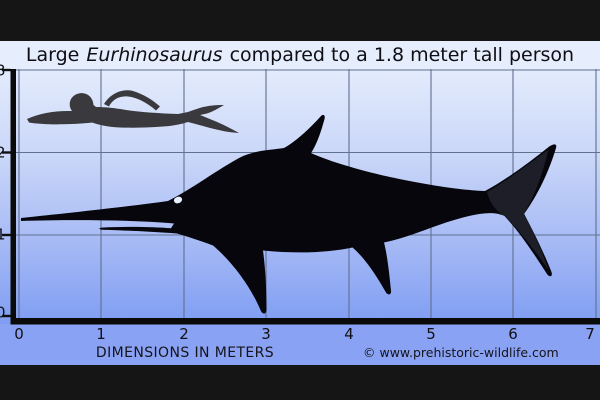 This screenshot has width=600, height=400. Describe the element at coordinates (185, 353) in the screenshot. I see `x-axis-label: DIMENSIONS IN METERS` at that location.